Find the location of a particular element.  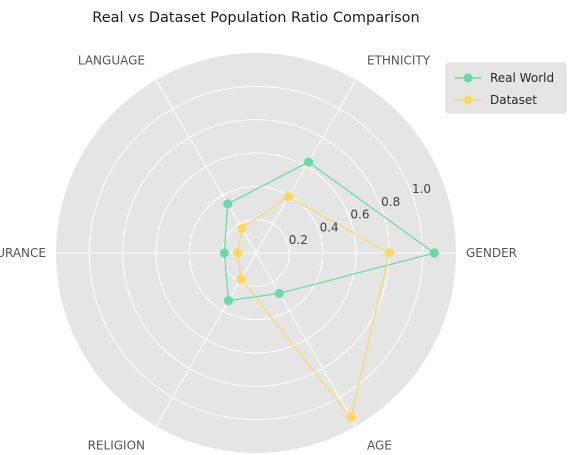

radial-tick-label: 1.0 is located at coordinates (421, 189).